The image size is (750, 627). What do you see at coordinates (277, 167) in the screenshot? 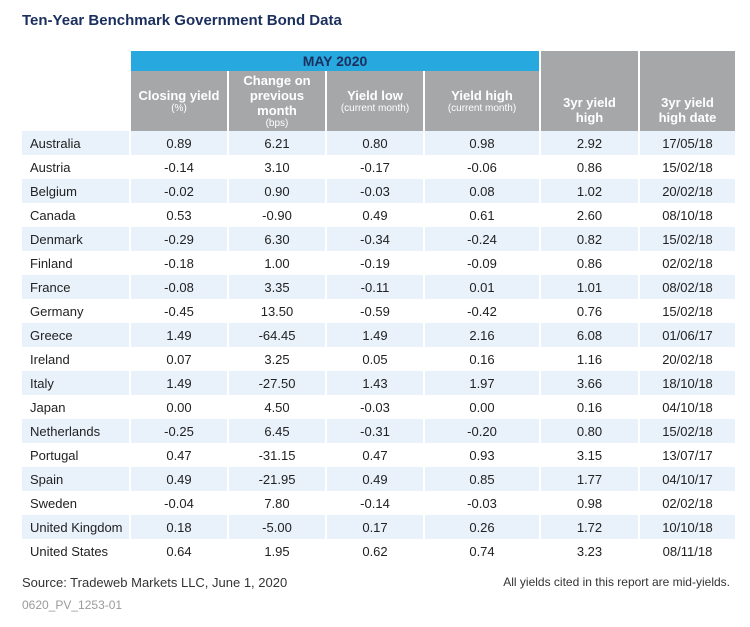
I see `cell-change: 3.10` at bounding box center [277, 167].